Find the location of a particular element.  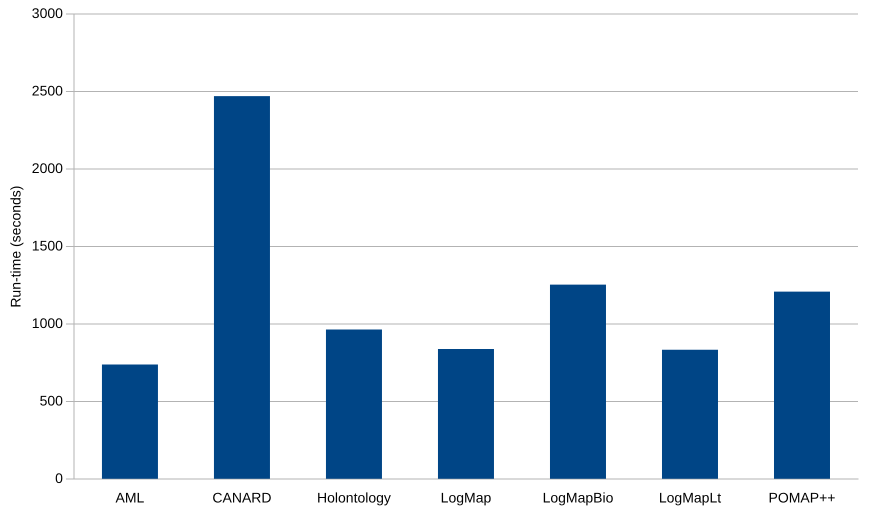

y-tick-label: 1000 is located at coordinates (48, 322).